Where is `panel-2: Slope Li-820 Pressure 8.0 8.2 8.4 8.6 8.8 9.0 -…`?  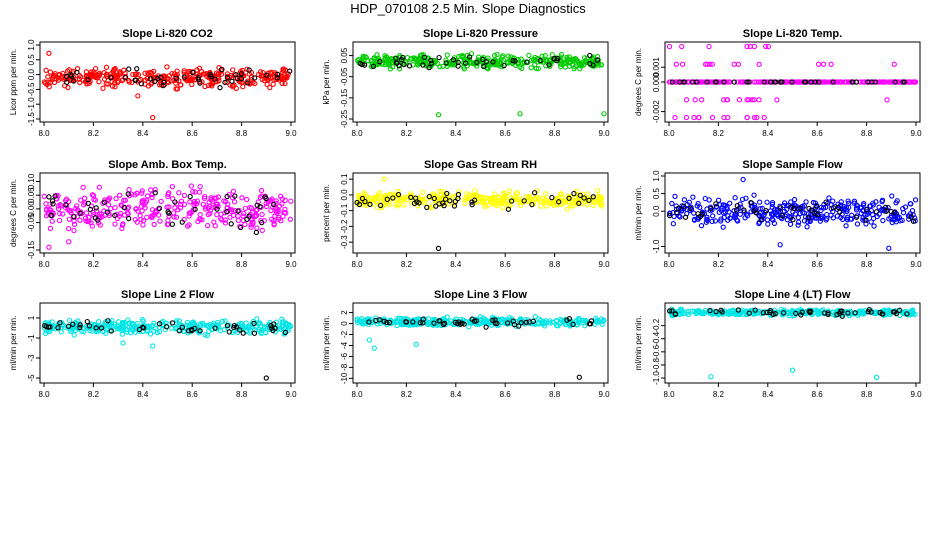 panel-2: Slope Li-820 Pressure 8.0 8.2 8.4 8.6 8.8 9.0 -… is located at coordinates (466, 83).